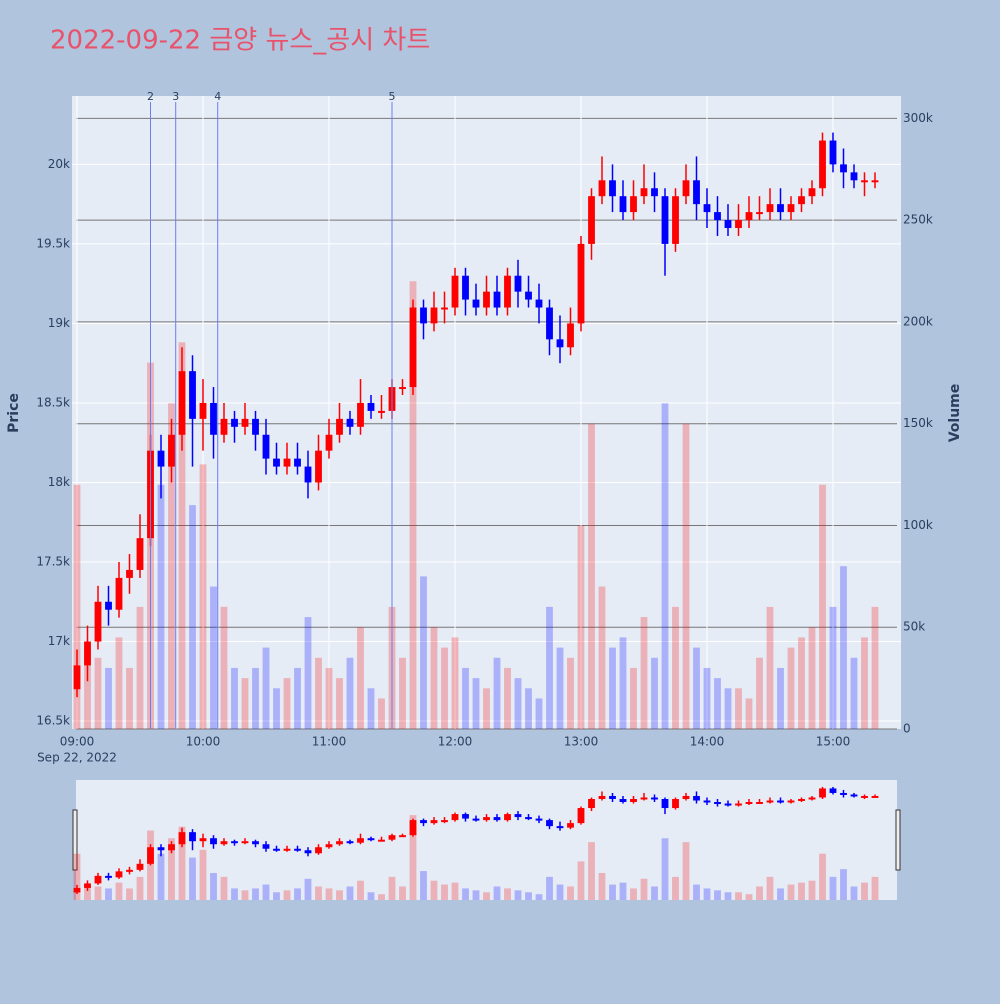 The width and height of the screenshot is (1000, 1004). Describe the element at coordinates (918, 525) in the screenshot. I see `y2-tick-label: 100k` at that location.